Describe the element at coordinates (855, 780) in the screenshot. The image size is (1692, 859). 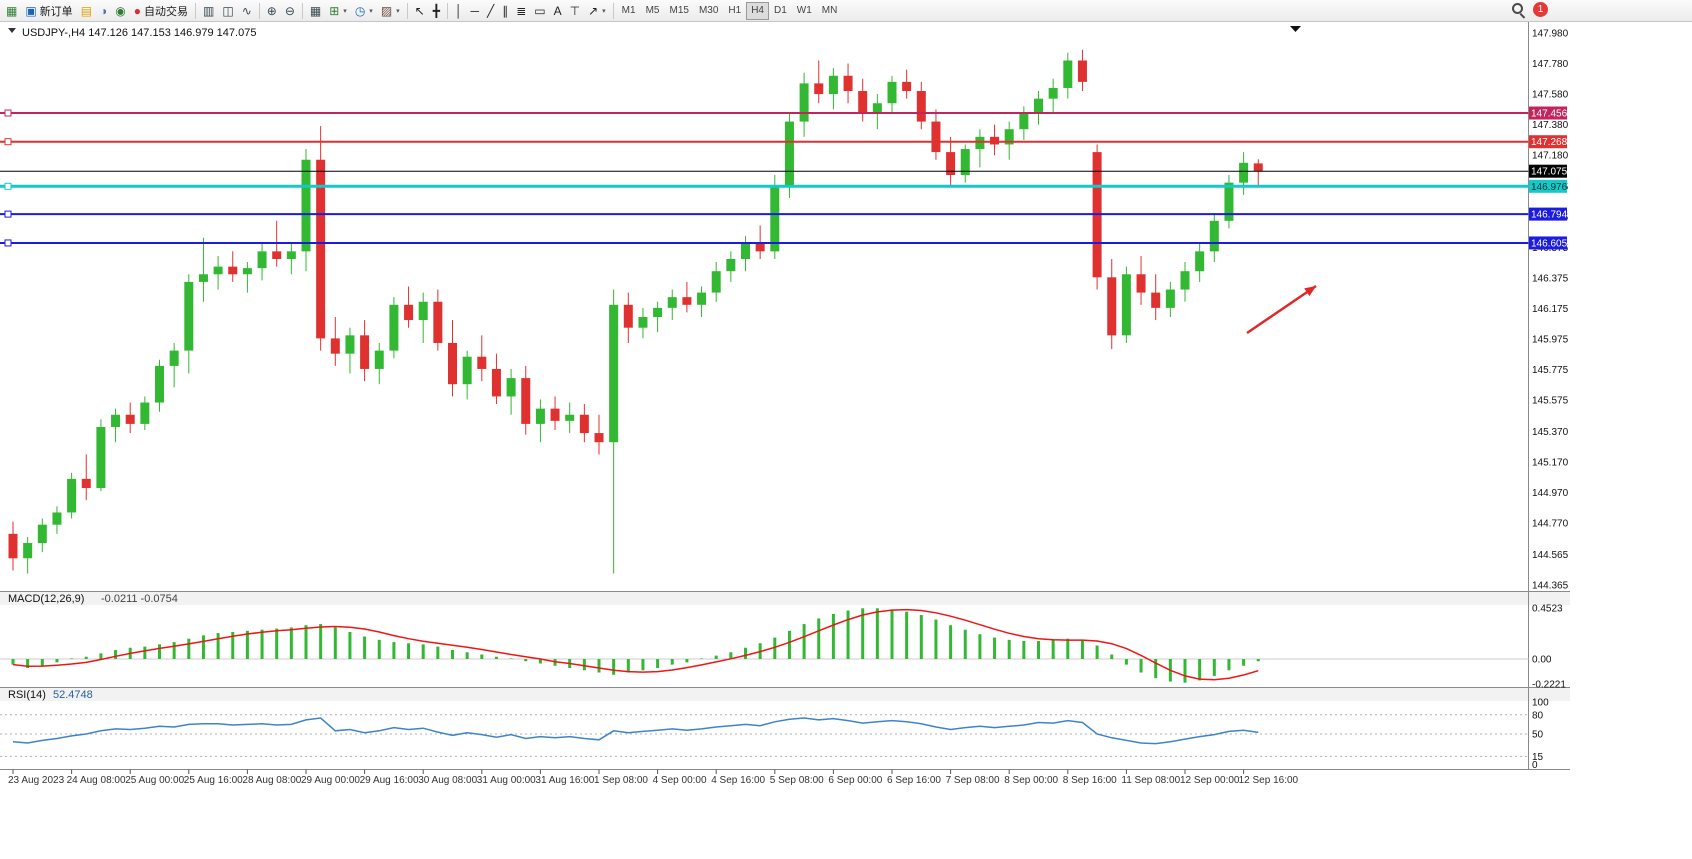
I see `time-axis-label: 6 Sep 00:00` at that location.